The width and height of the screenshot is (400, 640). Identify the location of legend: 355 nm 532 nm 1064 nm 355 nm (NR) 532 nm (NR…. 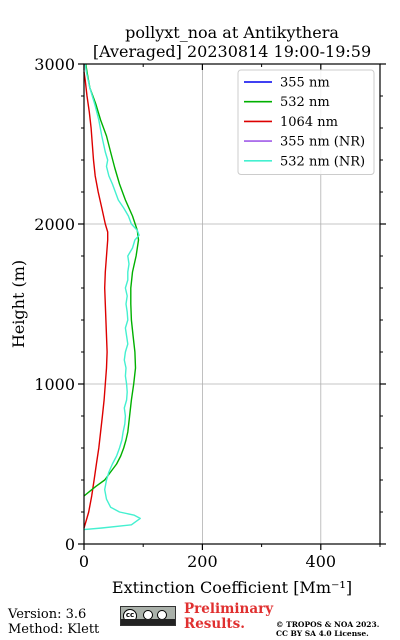
(306, 122).